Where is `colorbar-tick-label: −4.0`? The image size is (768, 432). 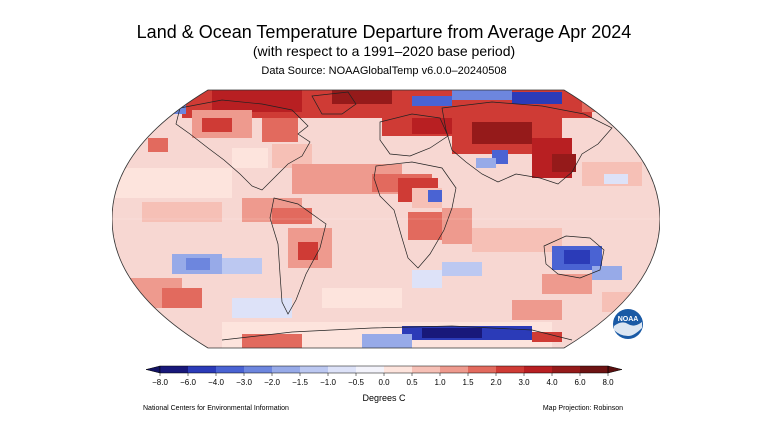
colorbar-tick-label: −4.0 is located at coordinates (216, 382).